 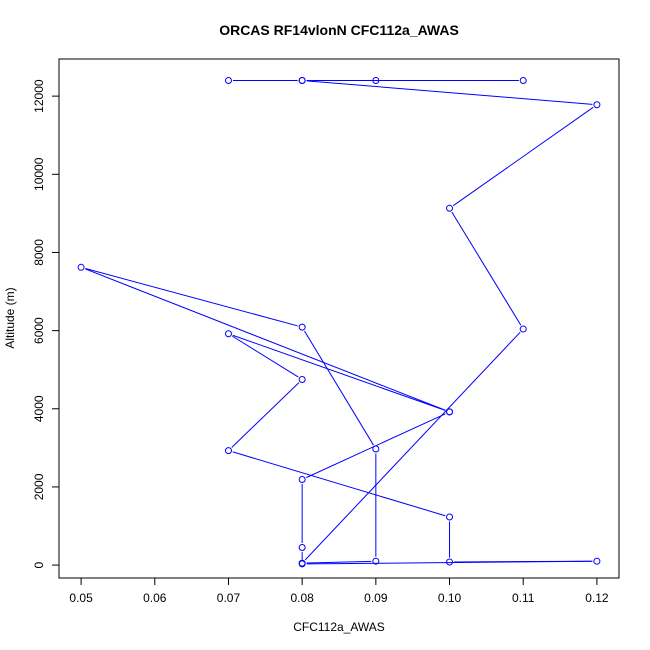 What do you see at coordinates (39, 330) in the screenshot?
I see `y-tick-label: 6000` at bounding box center [39, 330].